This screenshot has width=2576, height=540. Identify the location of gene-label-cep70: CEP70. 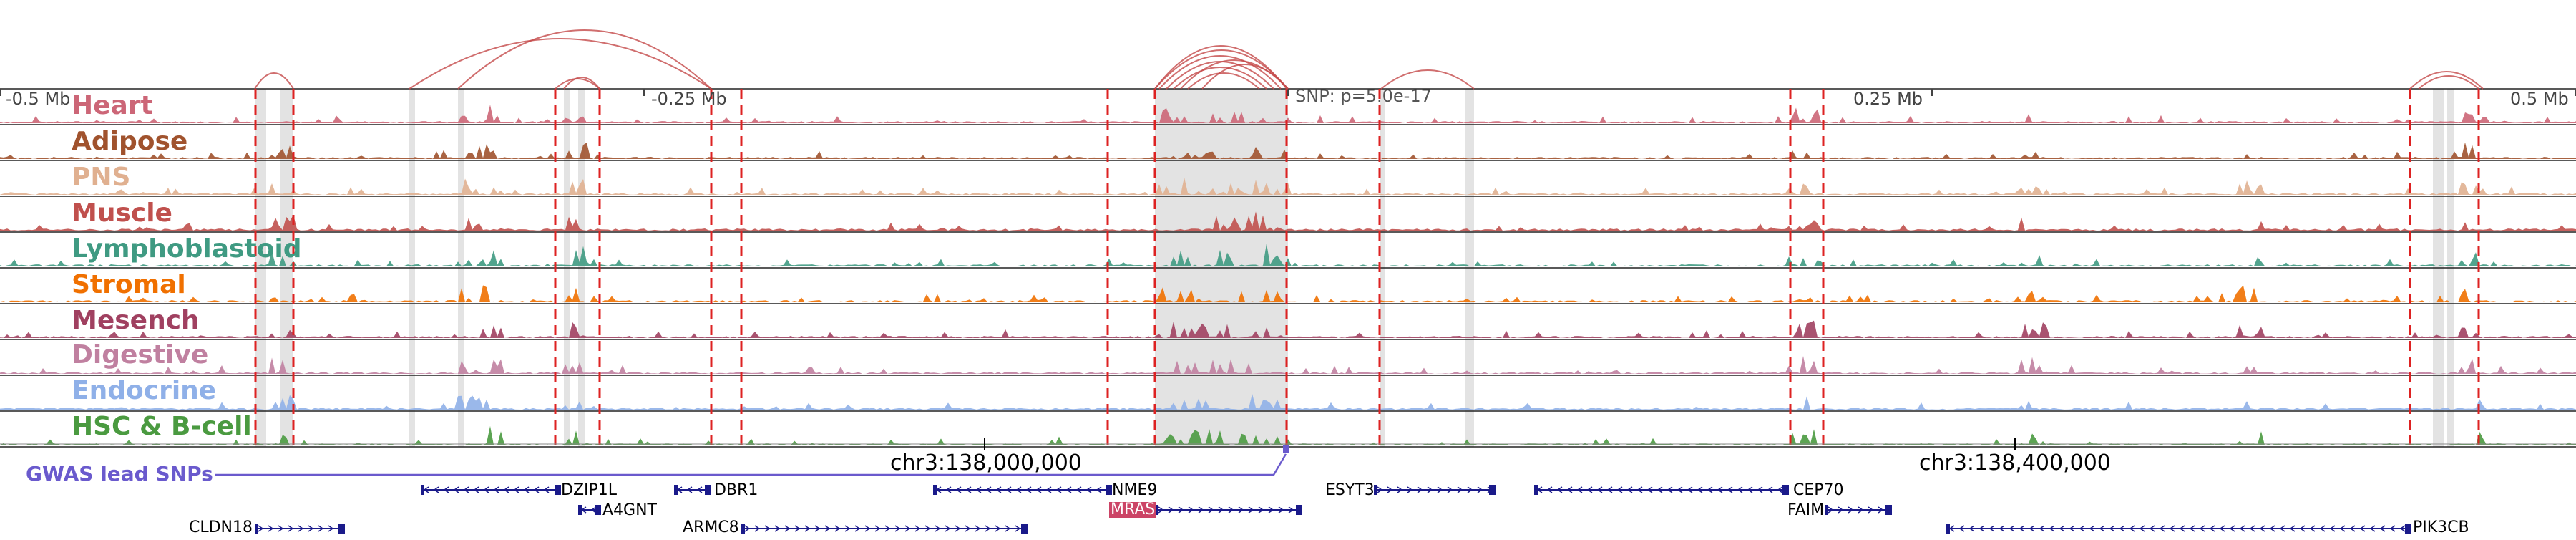
(1818, 490).